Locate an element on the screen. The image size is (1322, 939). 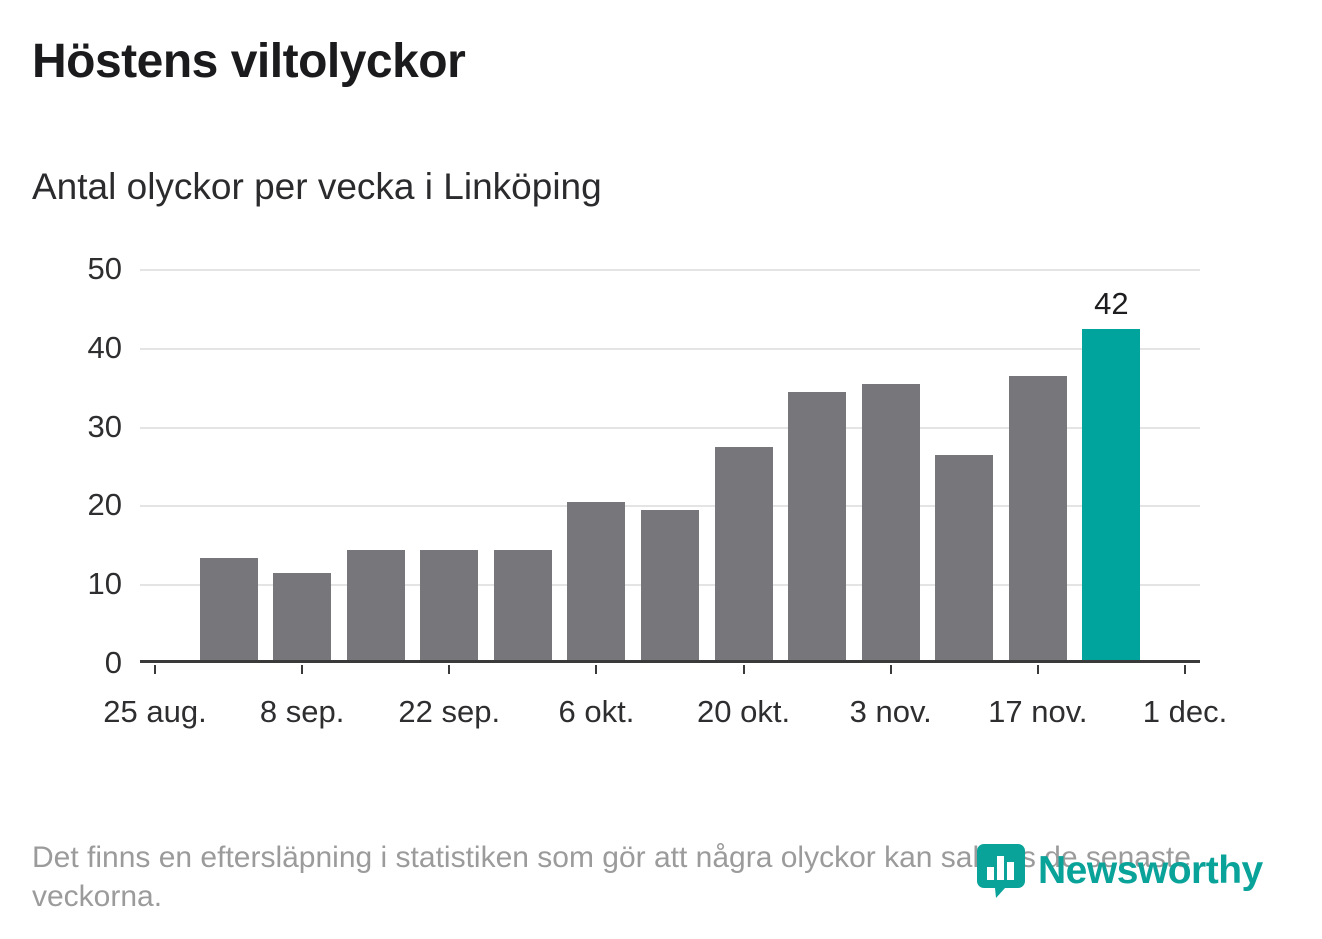
bar-highlighted is located at coordinates (1111, 494).